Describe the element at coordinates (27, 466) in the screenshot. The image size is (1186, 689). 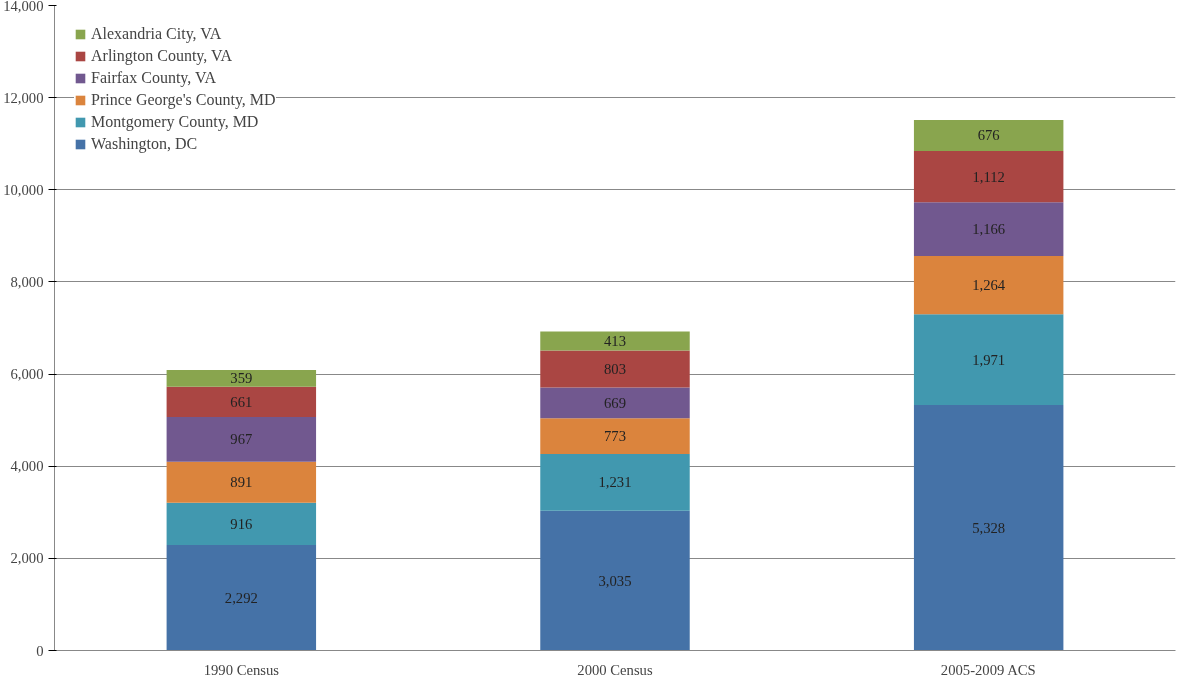
I see `y-tick-label: 4,000` at that location.